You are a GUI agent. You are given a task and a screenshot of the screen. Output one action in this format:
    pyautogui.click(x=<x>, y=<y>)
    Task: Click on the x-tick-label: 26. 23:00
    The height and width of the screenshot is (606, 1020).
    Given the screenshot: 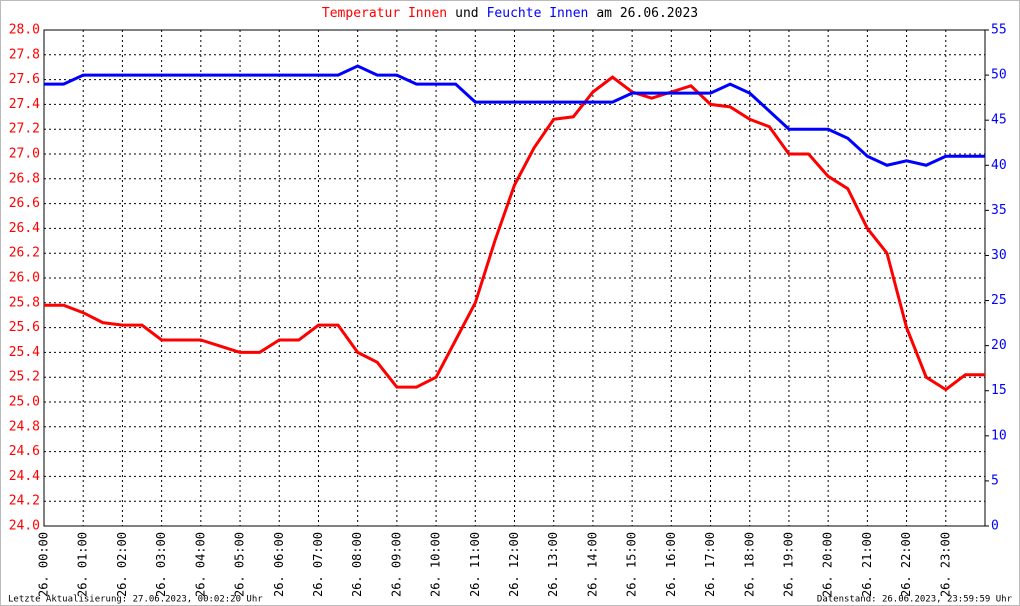 What is the action you would take?
    pyautogui.click(x=945, y=564)
    